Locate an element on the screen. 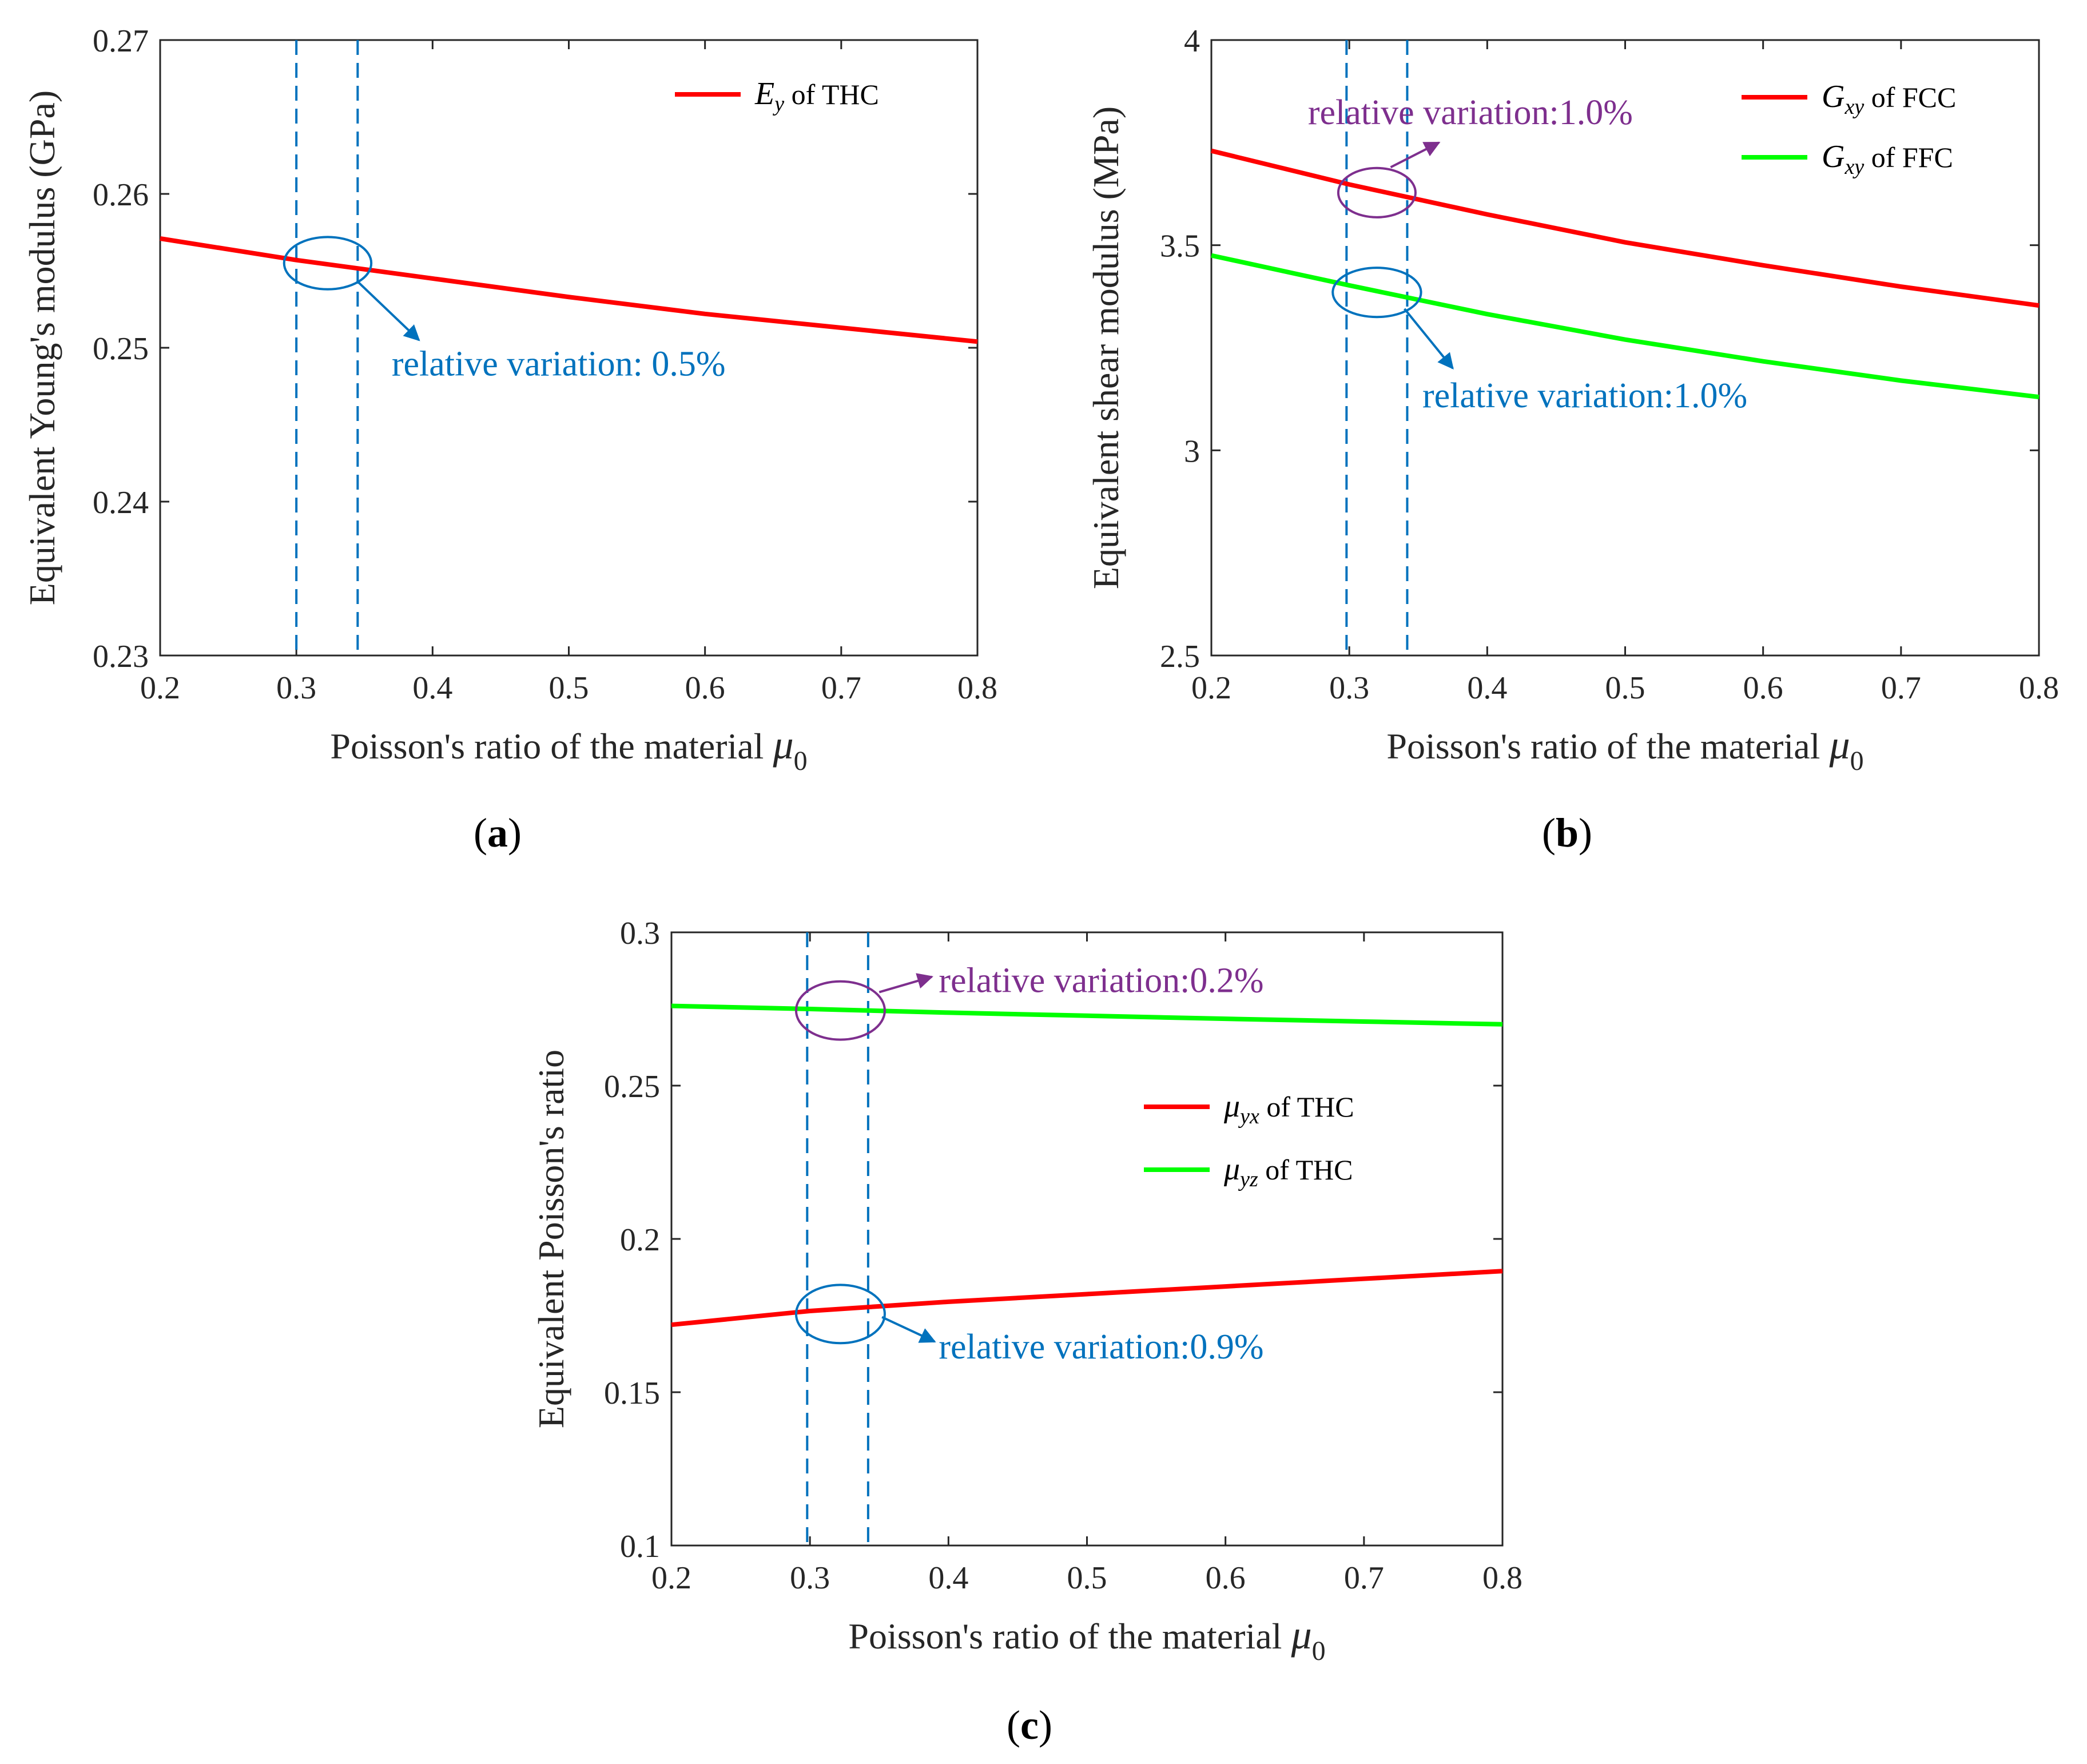  y-tick-label: 0.2 is located at coordinates (640, 1240).